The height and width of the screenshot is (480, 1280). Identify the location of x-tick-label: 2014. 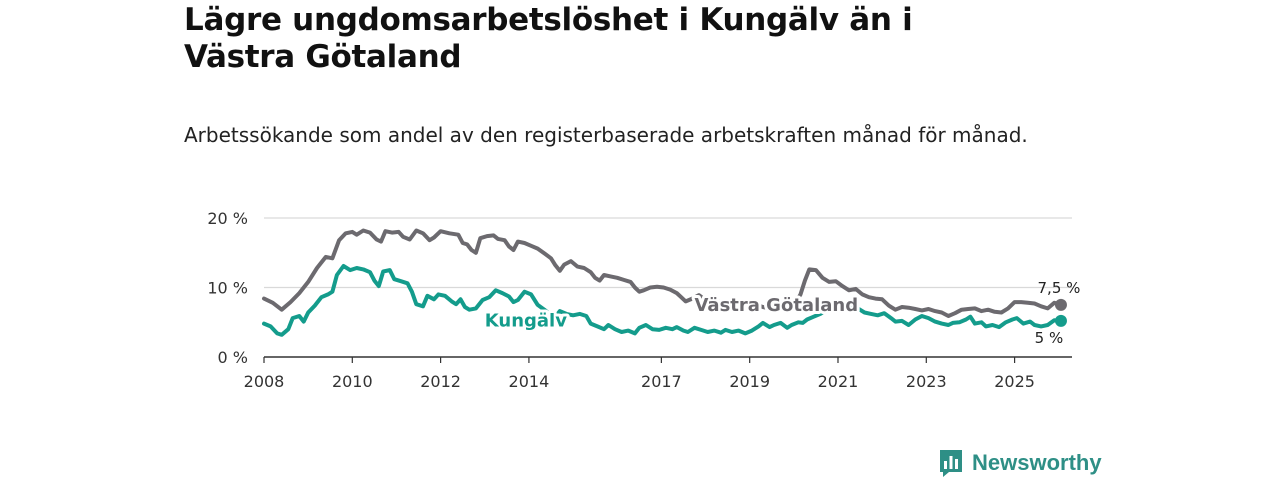
(529, 381).